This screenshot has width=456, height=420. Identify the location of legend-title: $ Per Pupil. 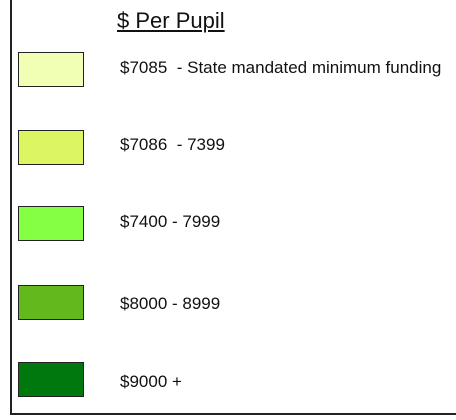
(171, 20).